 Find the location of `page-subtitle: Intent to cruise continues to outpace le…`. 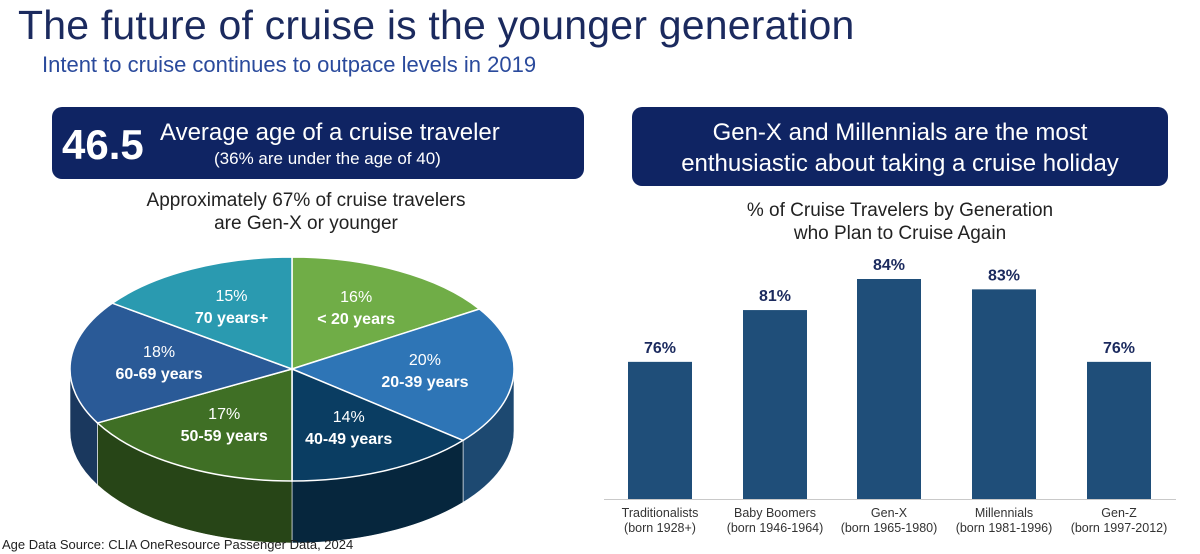

page-subtitle: Intent to cruise continues to outpace le… is located at coordinates (289, 64).